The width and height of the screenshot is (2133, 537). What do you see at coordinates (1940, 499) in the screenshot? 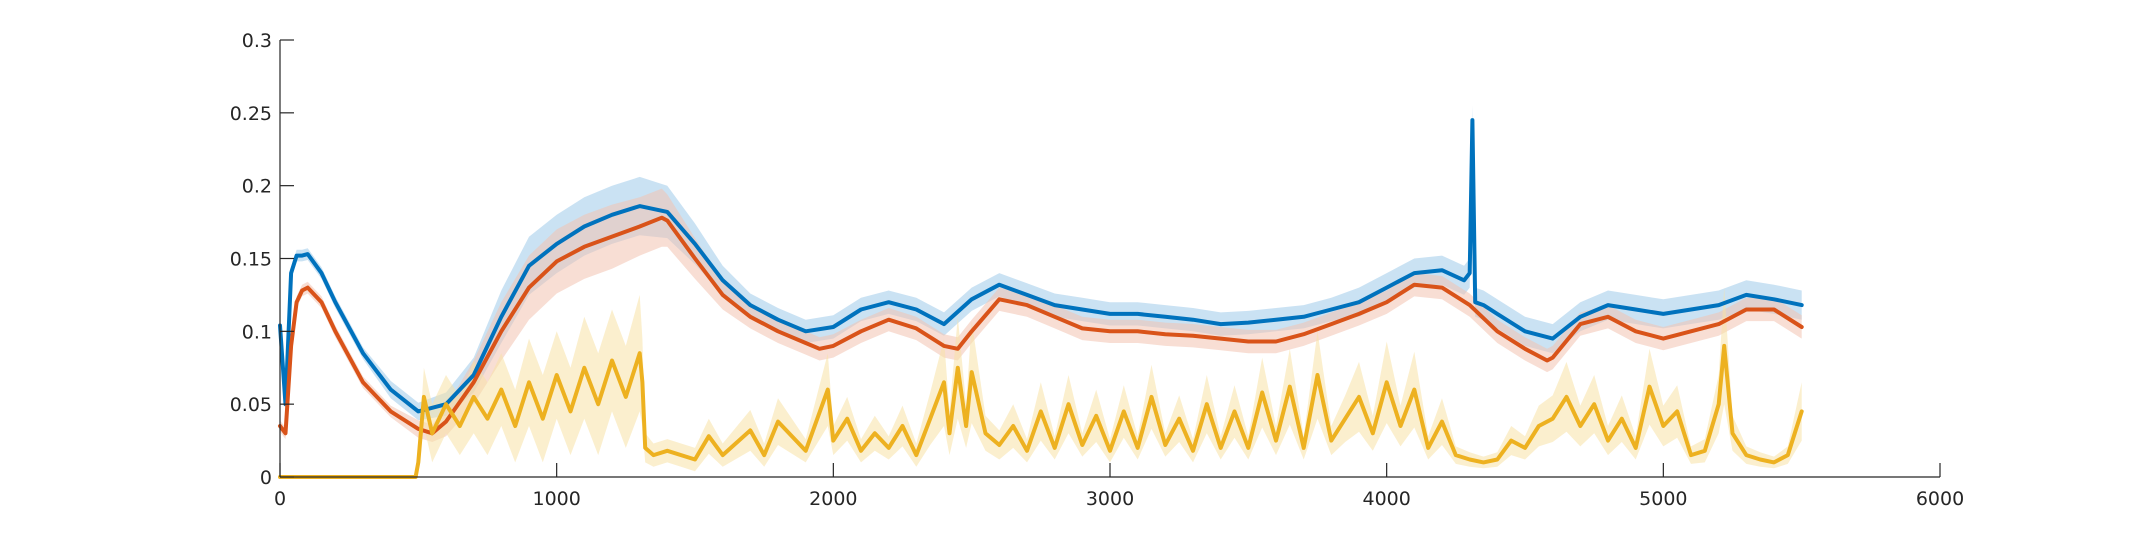
I see `x-tick-label: 6000` at bounding box center [1940, 499].